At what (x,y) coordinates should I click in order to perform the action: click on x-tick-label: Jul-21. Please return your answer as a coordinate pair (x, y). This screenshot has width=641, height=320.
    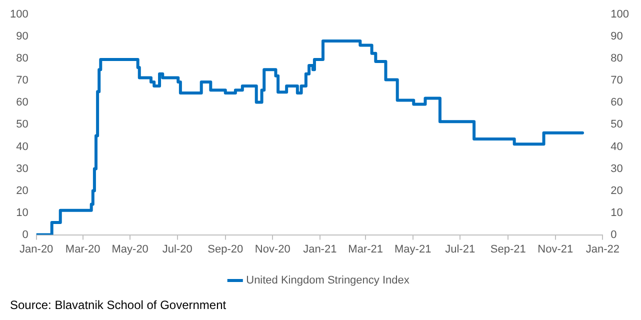
    Looking at the image, I should click on (460, 249).